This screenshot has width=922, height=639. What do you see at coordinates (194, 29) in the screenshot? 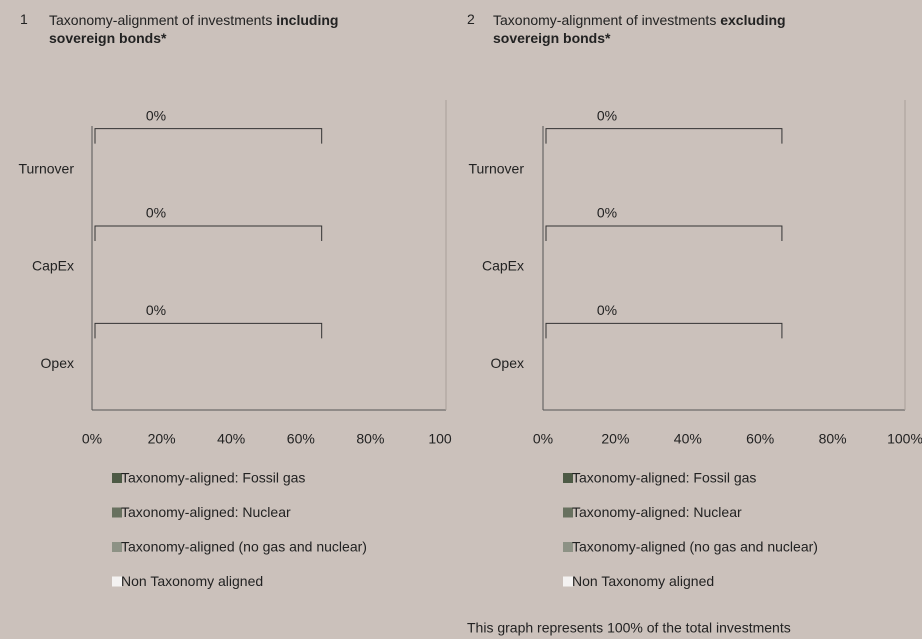
I see `title-bold: including sovereign bonds*` at bounding box center [194, 29].